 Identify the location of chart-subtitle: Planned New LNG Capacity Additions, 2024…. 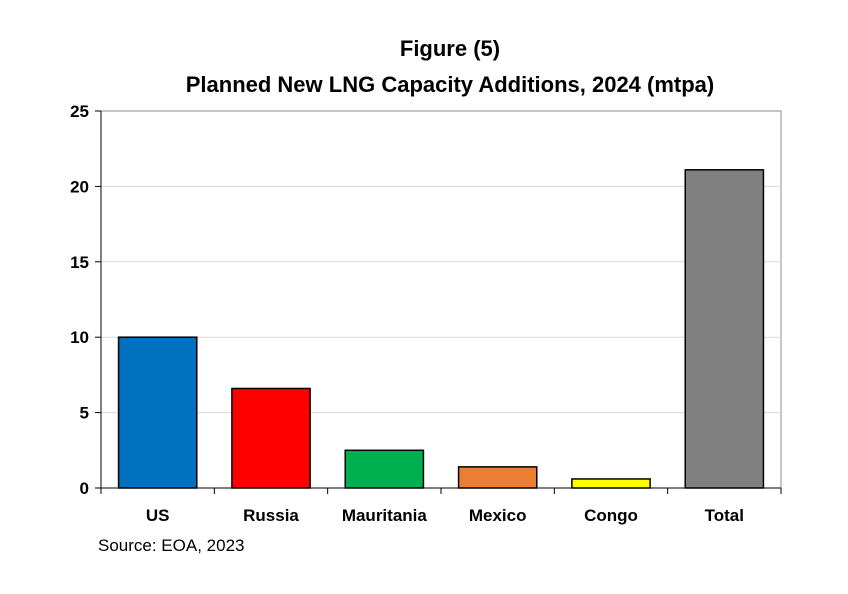
(450, 84).